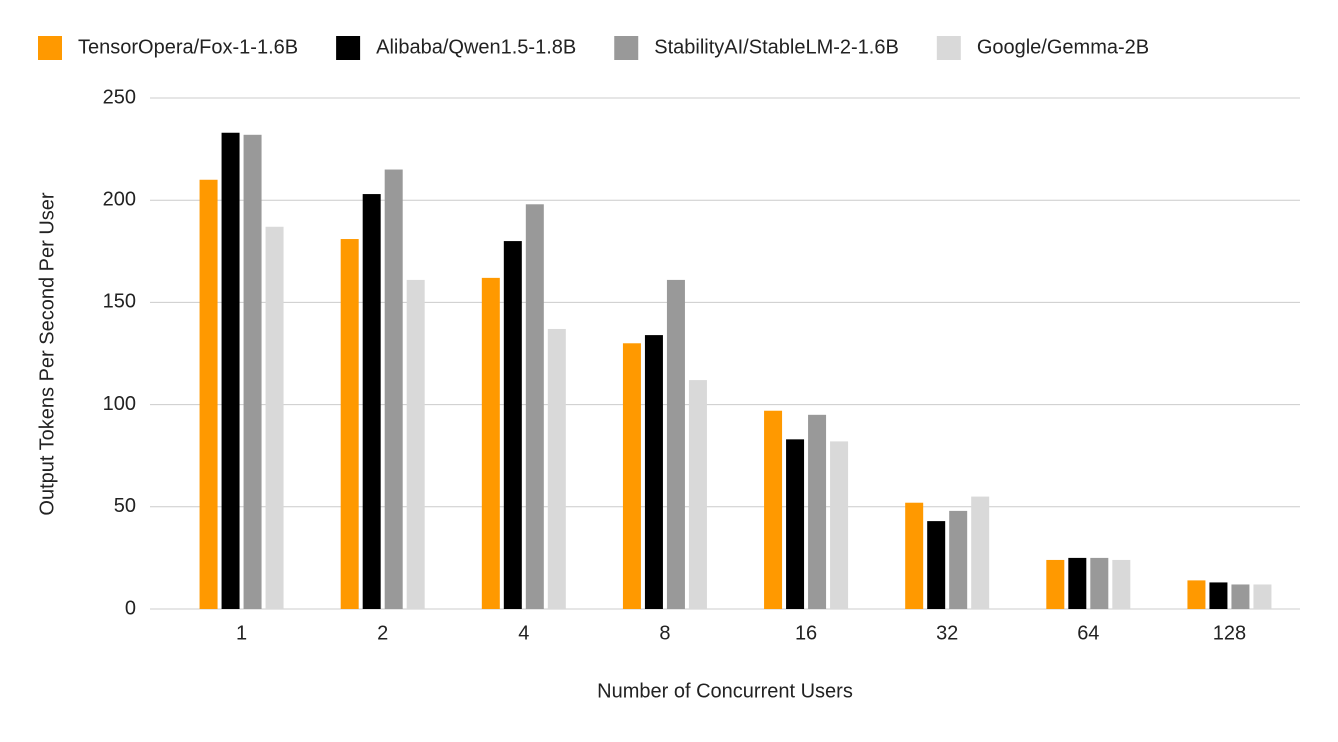  Describe the element at coordinates (776, 47) in the screenshot. I see `legend-label: StabilityAI/StableLM-2-1.6B` at that location.